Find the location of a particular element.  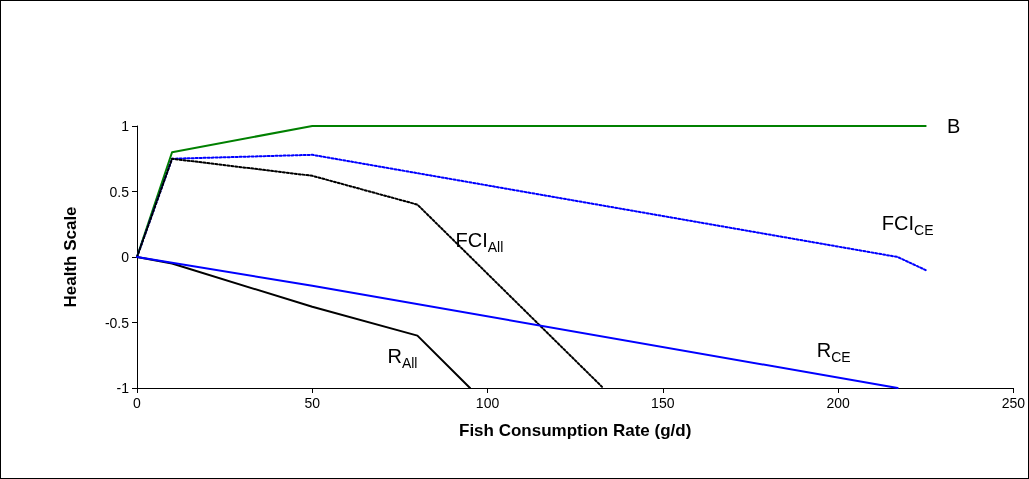

y-tick-label: 0.5 is located at coordinates (119, 191).